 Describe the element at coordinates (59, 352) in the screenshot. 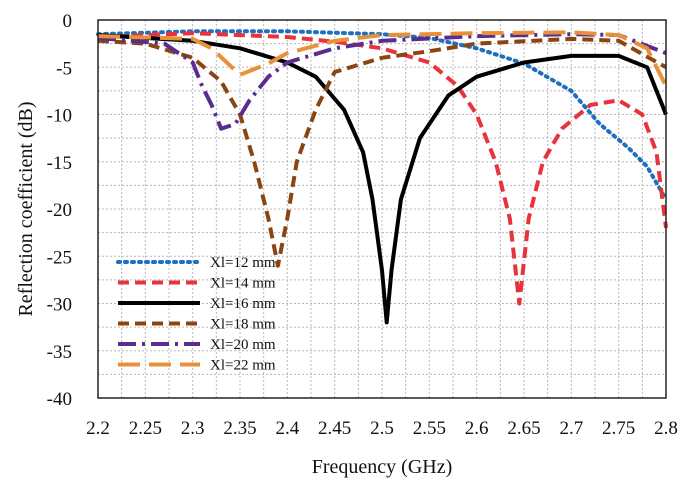

I see `y-tick-label: -35` at that location.